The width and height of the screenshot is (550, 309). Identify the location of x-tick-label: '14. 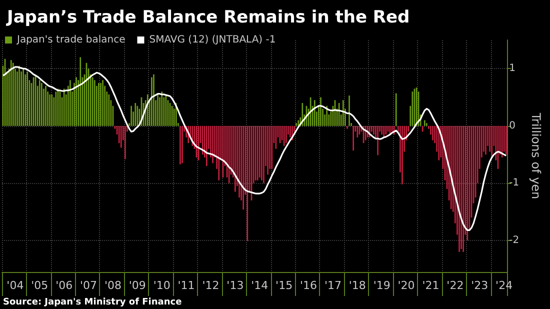
(259, 285).